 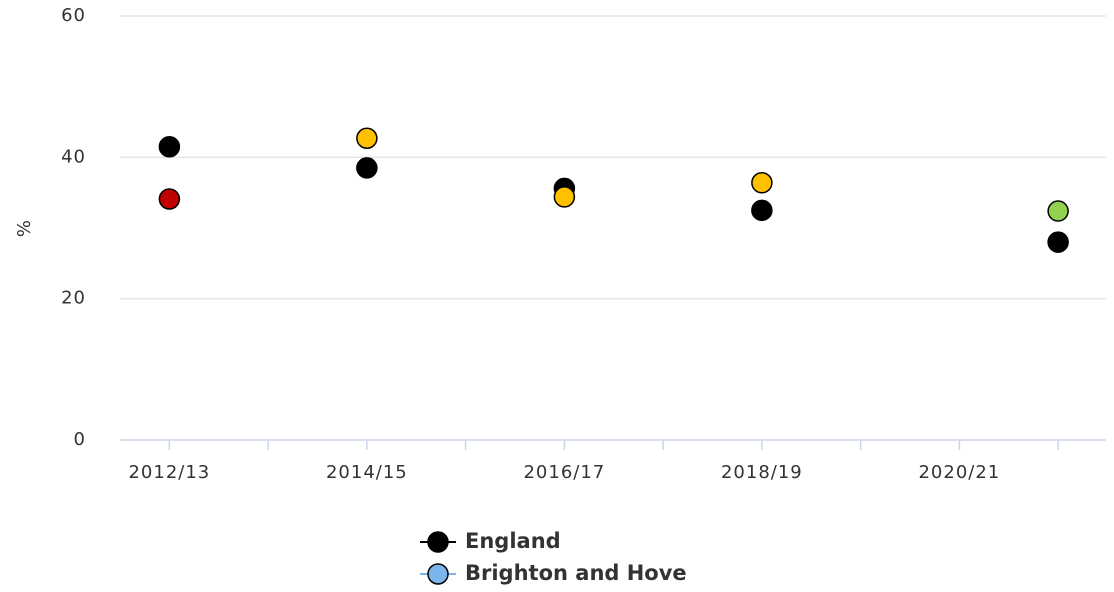 What do you see at coordinates (73, 156) in the screenshot?
I see `y-tick-label: 40` at bounding box center [73, 156].